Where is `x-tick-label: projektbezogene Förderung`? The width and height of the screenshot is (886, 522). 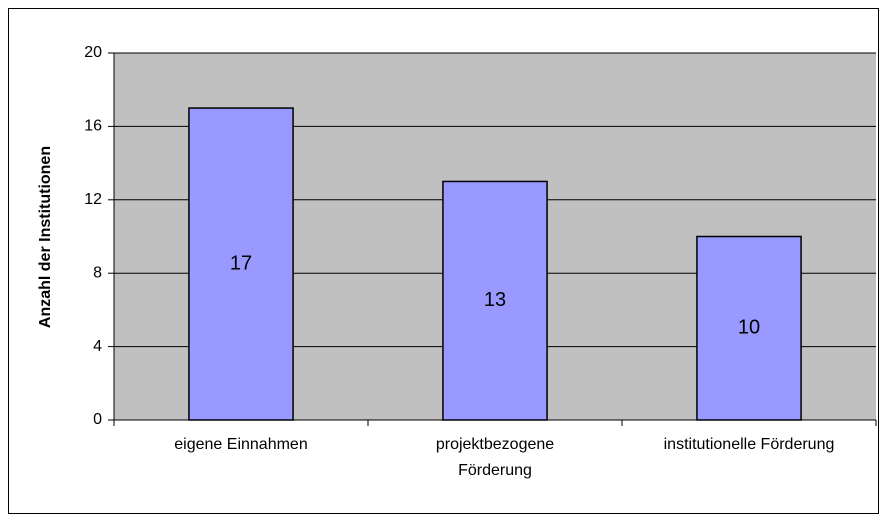
x-tick-label: projektbezogene Förderung is located at coordinates (495, 457).